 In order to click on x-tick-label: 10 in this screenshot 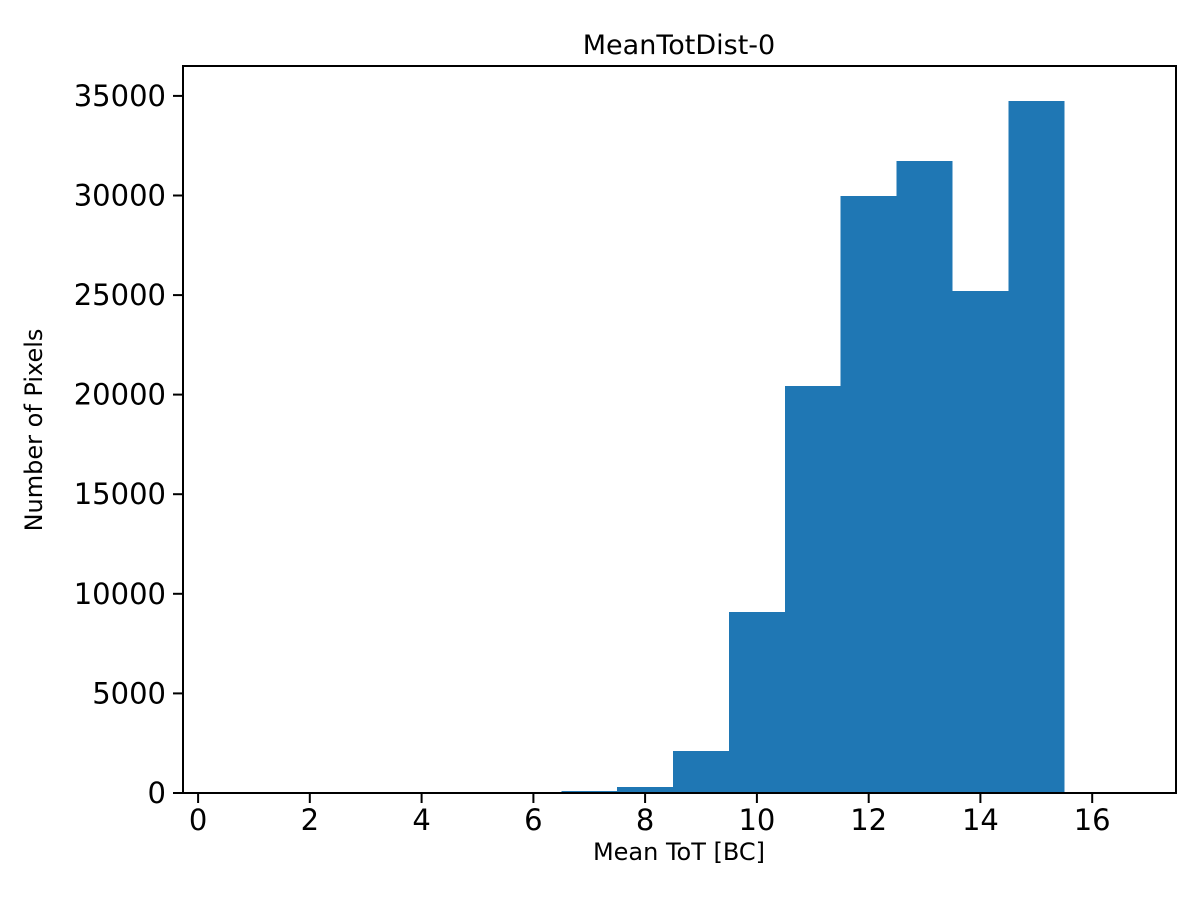, I will do `click(756, 820)`.